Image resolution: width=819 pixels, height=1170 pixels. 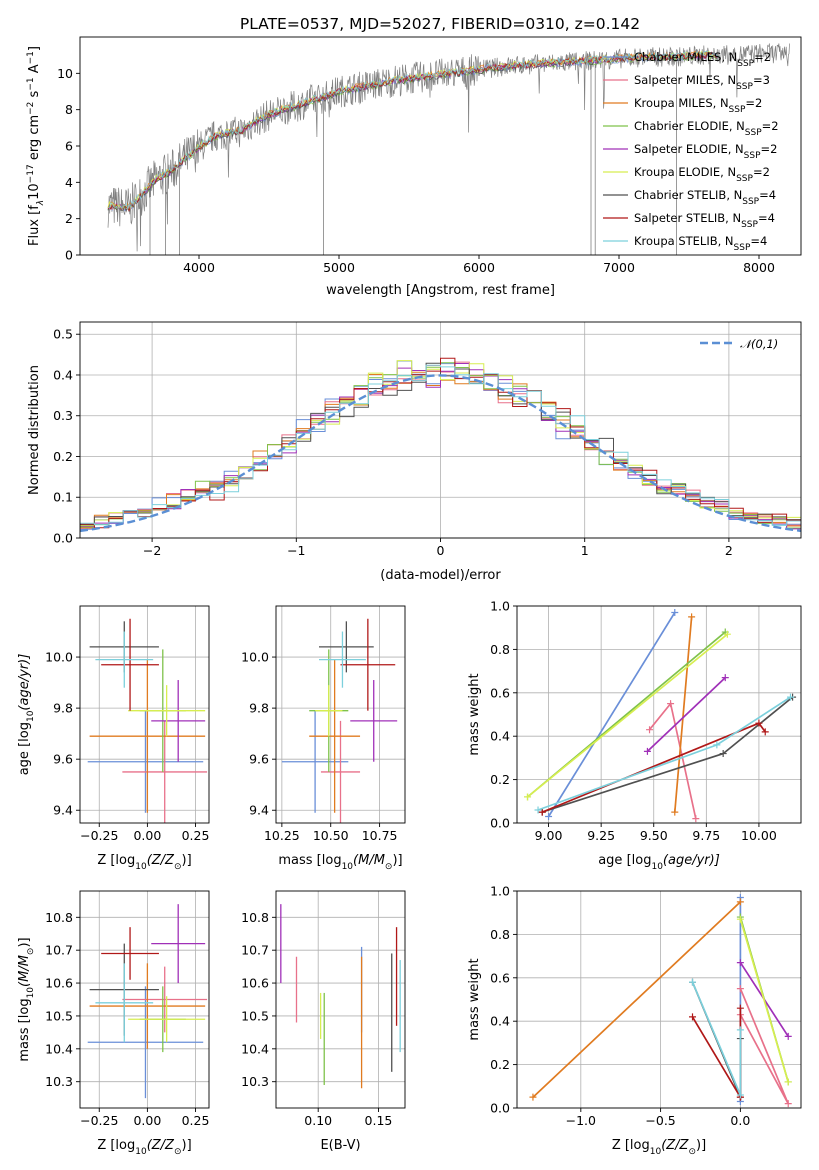 I want to click on legend-entry: Kroupa MILES, NSSP=2, so click(x=698, y=105).